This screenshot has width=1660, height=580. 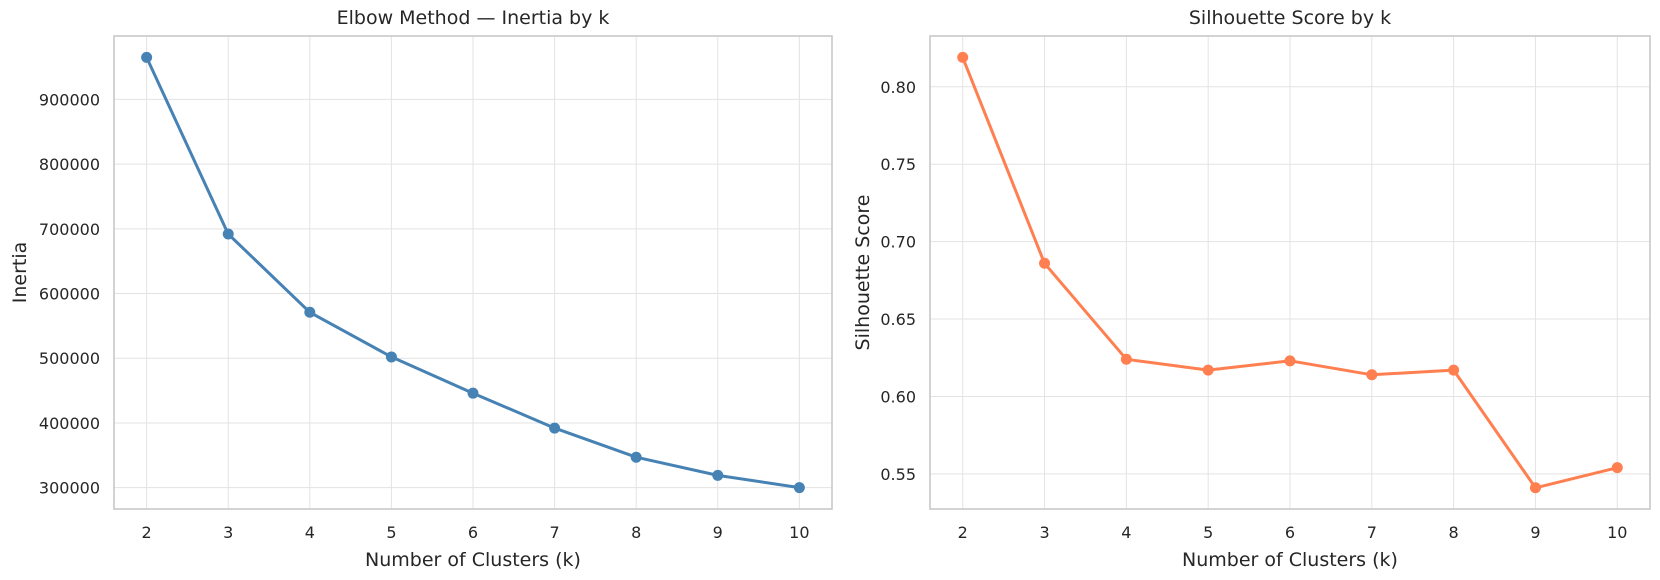 What do you see at coordinates (554, 532) in the screenshot?
I see `elbow-x-tick-label: 7` at bounding box center [554, 532].